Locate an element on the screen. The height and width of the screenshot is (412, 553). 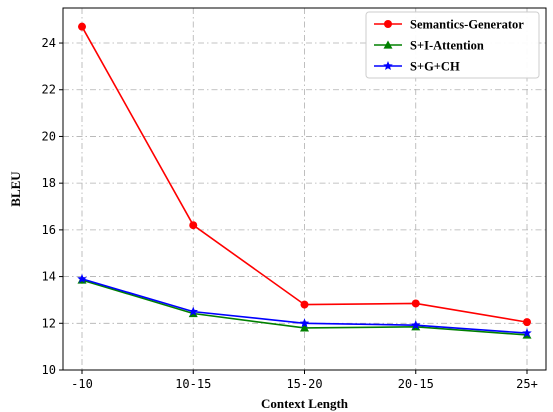
legend-label: S+G+CH is located at coordinates (435, 67).